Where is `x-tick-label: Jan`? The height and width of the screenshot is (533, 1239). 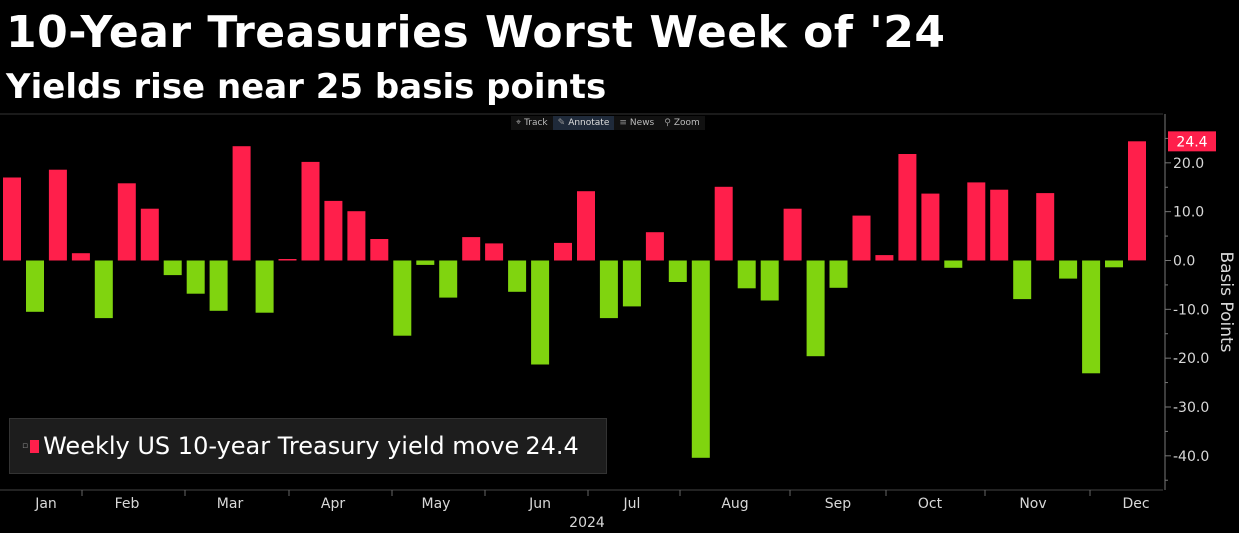
x-tick-label: Jan is located at coordinates (45, 504).